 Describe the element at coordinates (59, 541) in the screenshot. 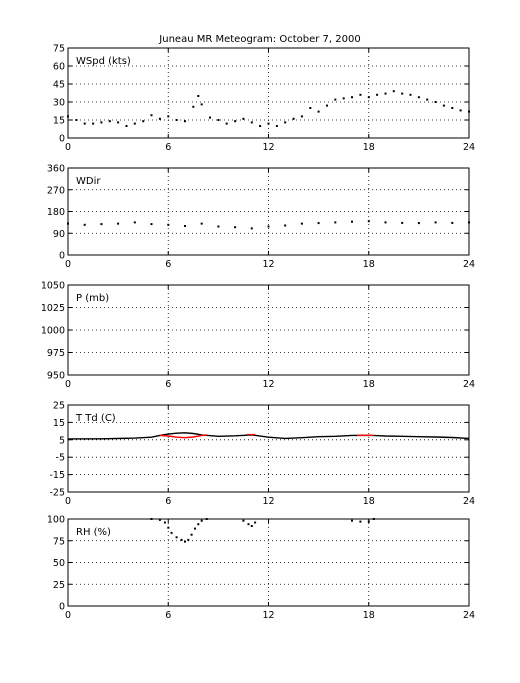

I see `y-tick-label: 75` at that location.